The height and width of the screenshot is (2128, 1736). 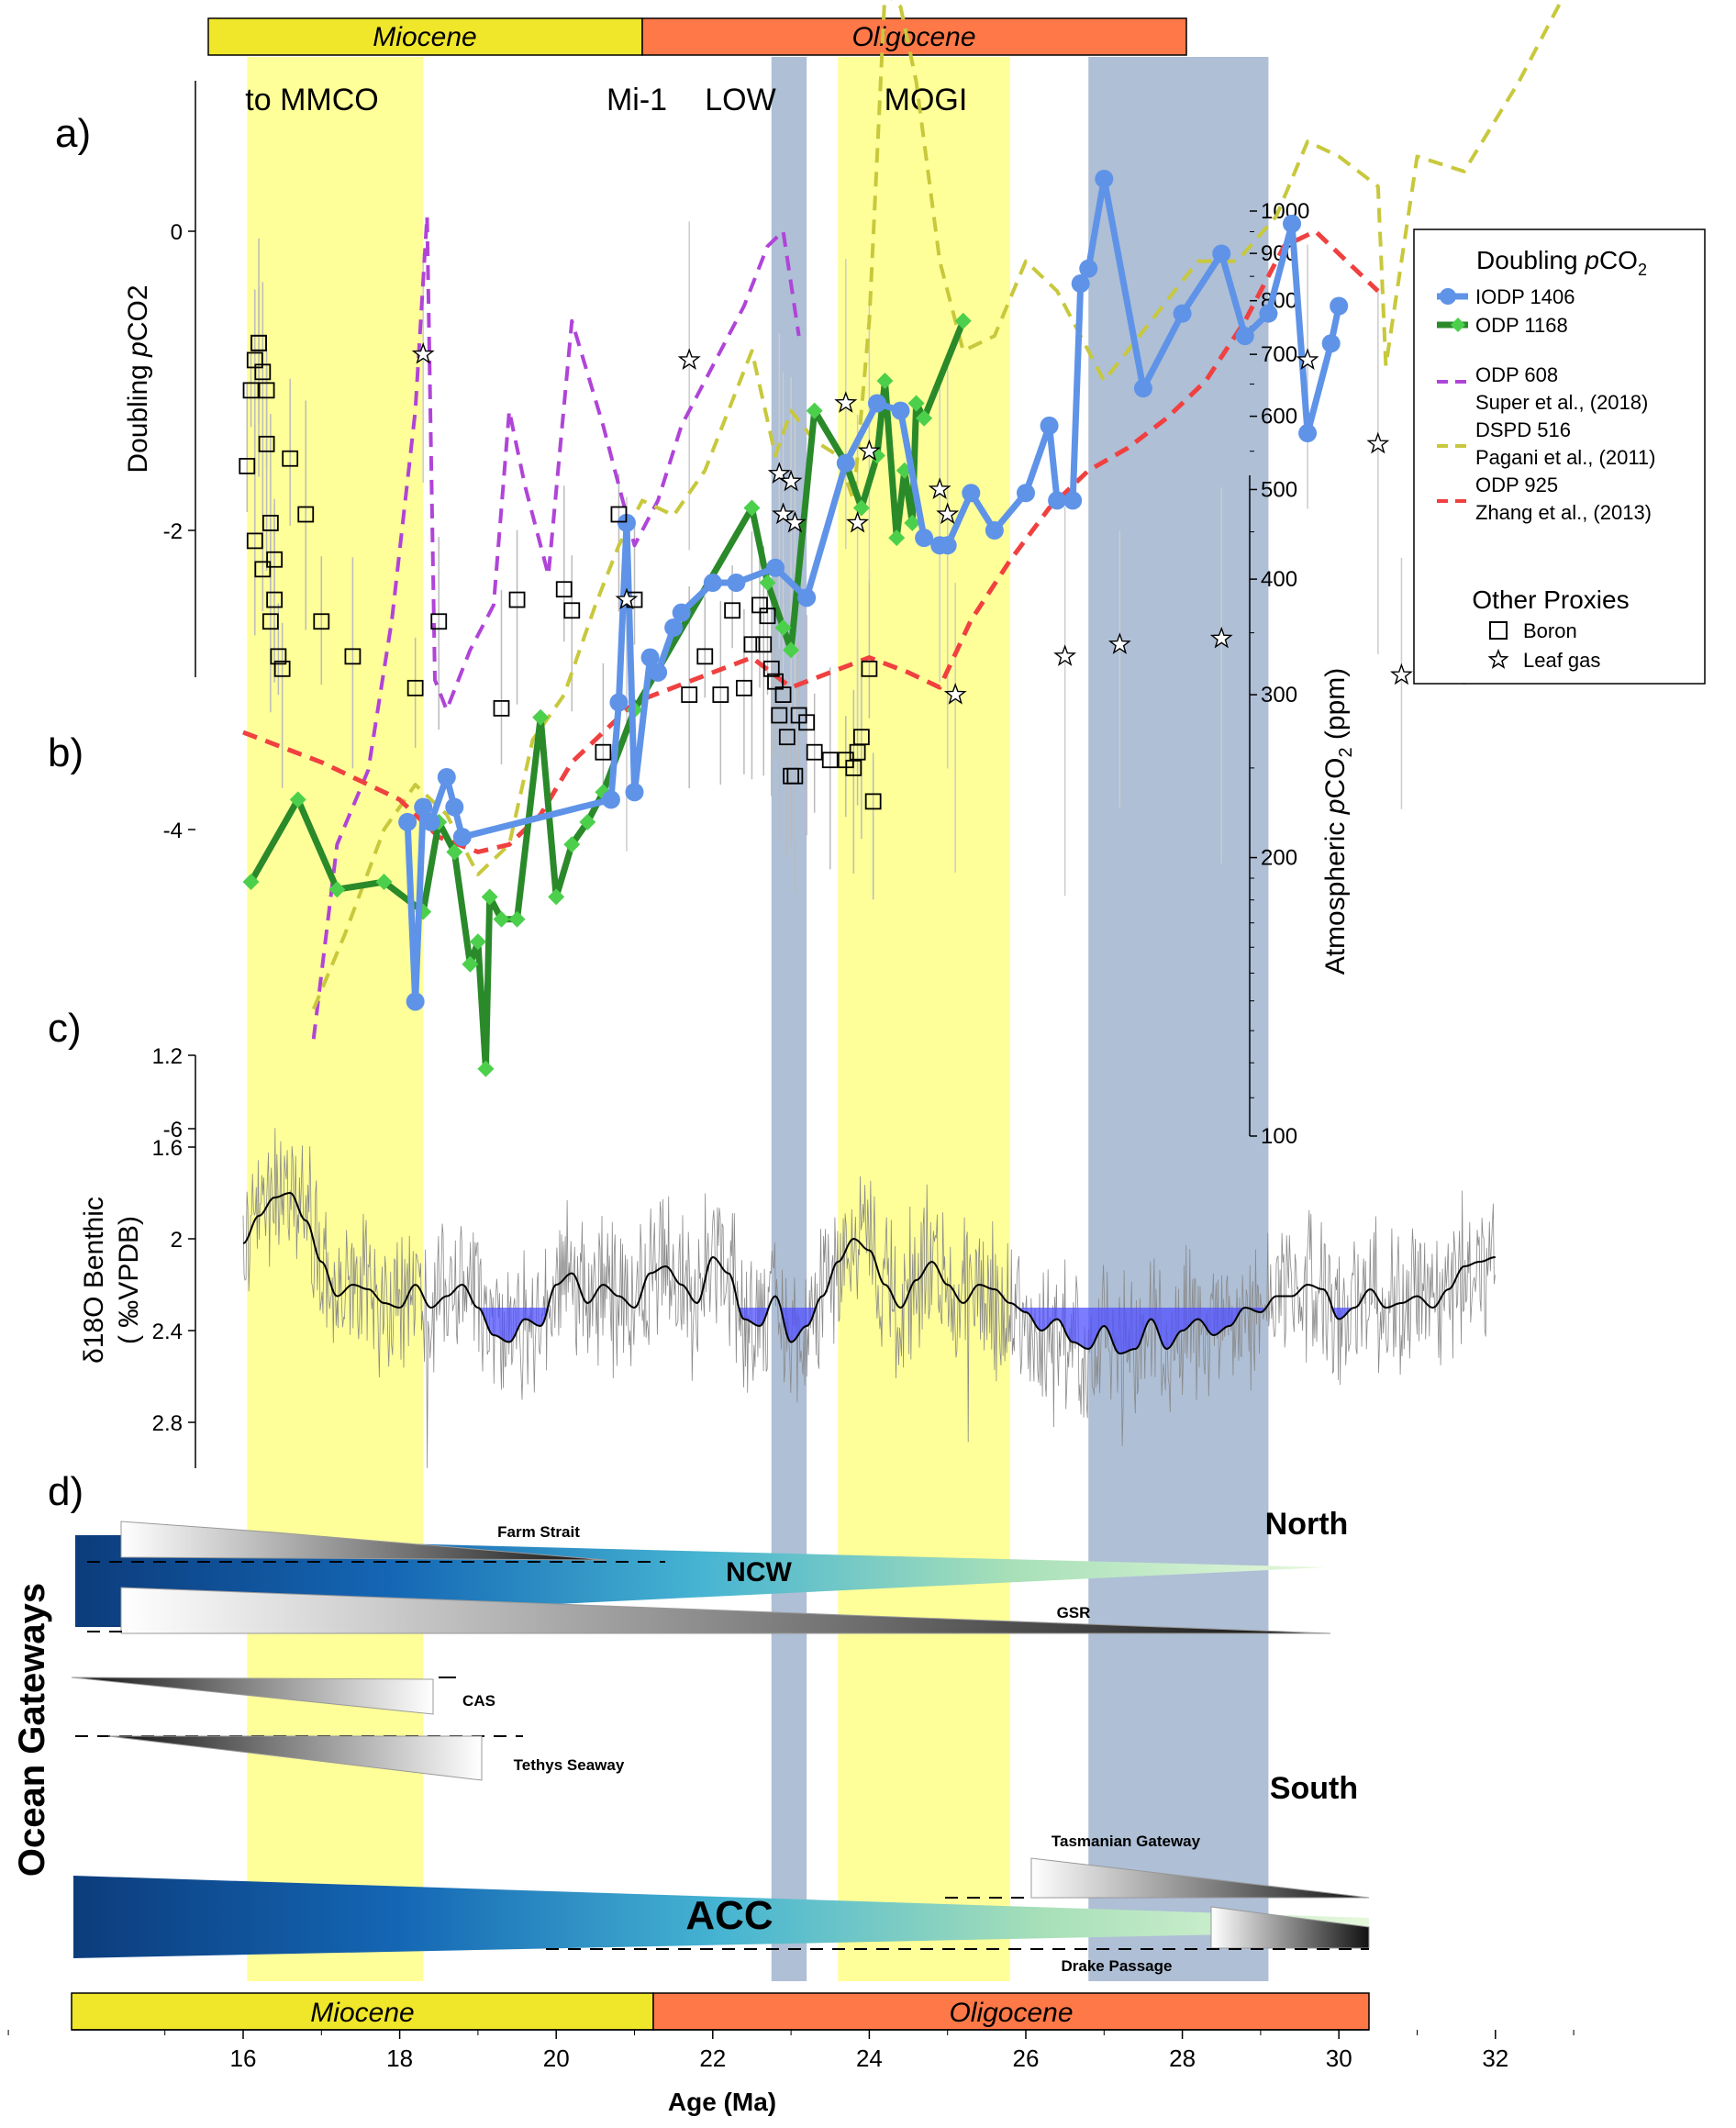 I want to click on acc-wedge, so click(x=721, y=1917).